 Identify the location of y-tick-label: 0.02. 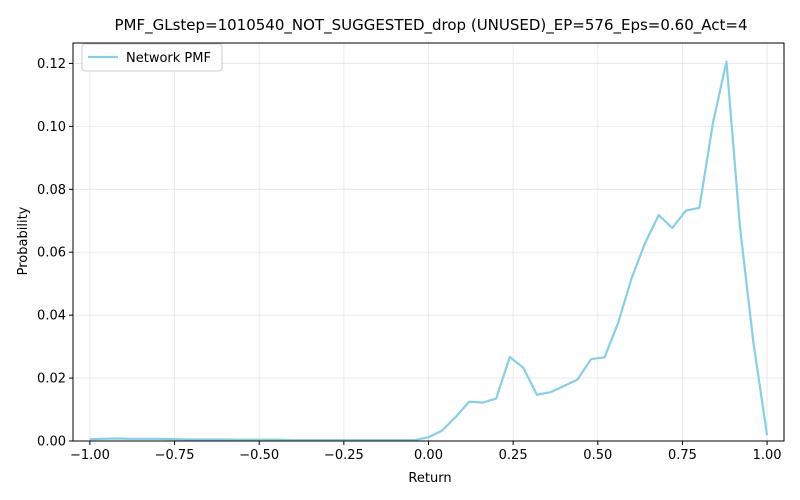
(51, 379).